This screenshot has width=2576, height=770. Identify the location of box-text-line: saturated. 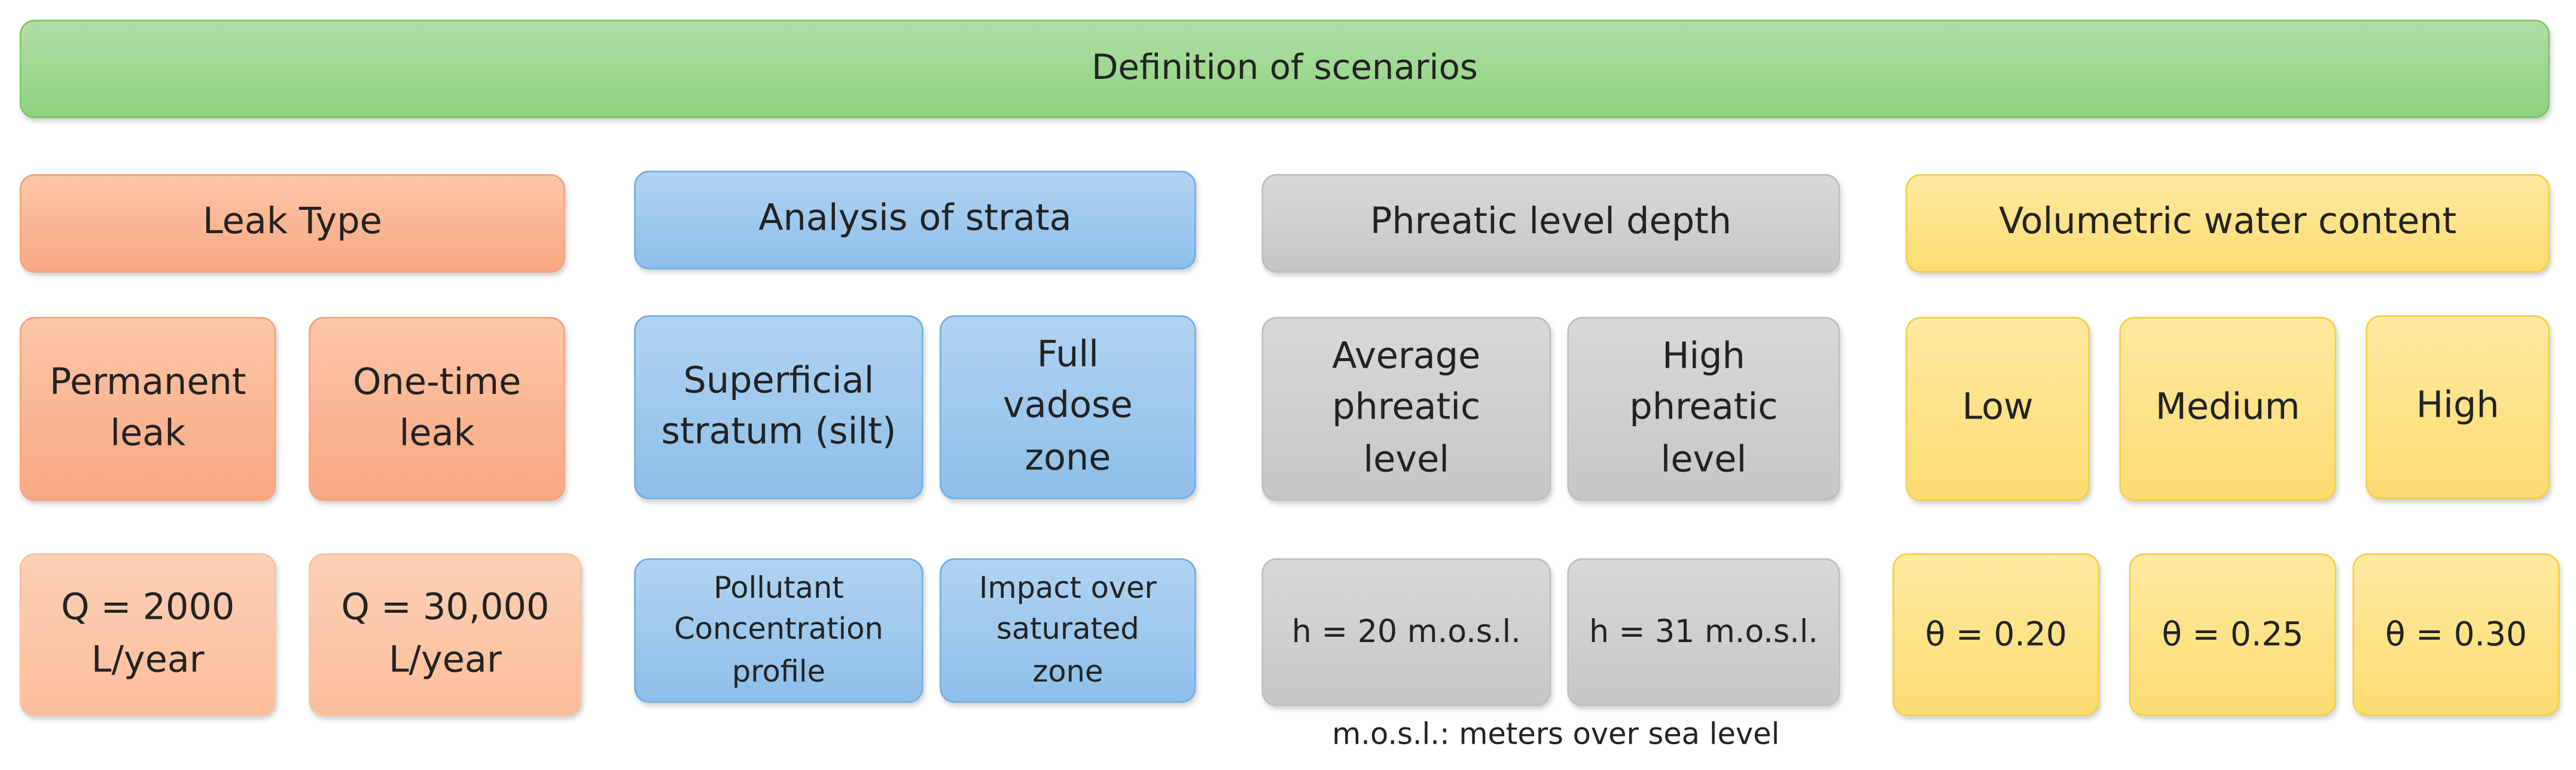
(1067, 630).